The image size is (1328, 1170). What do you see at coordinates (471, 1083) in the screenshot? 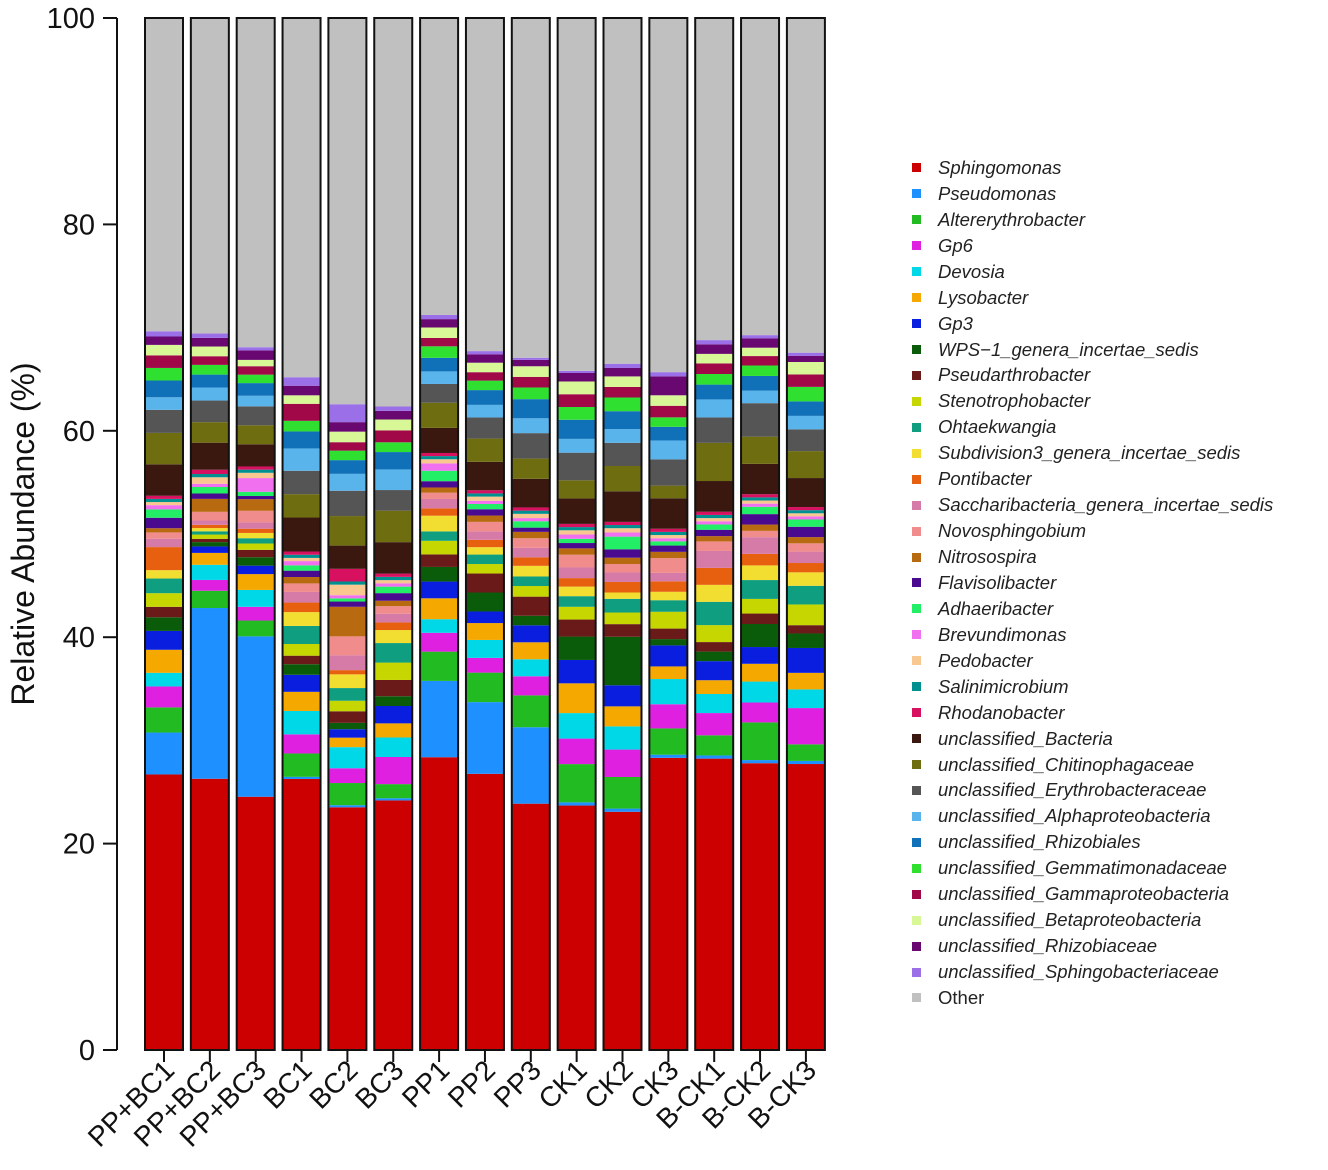
I see `x-tick-label: PP2` at bounding box center [471, 1083].